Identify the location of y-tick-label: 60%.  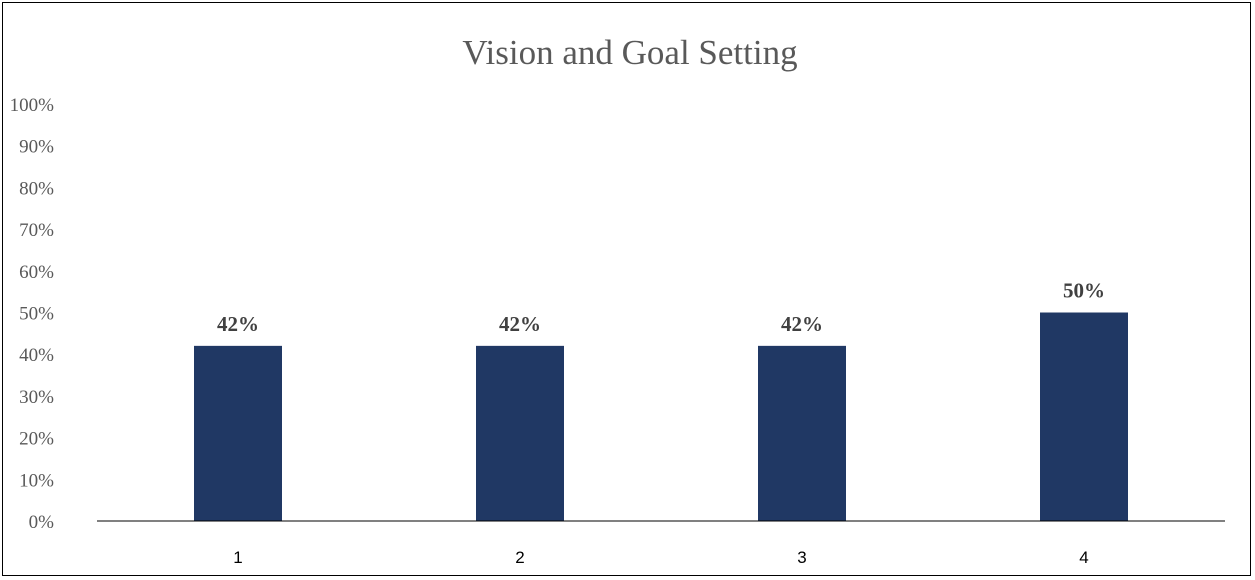
(36, 272).